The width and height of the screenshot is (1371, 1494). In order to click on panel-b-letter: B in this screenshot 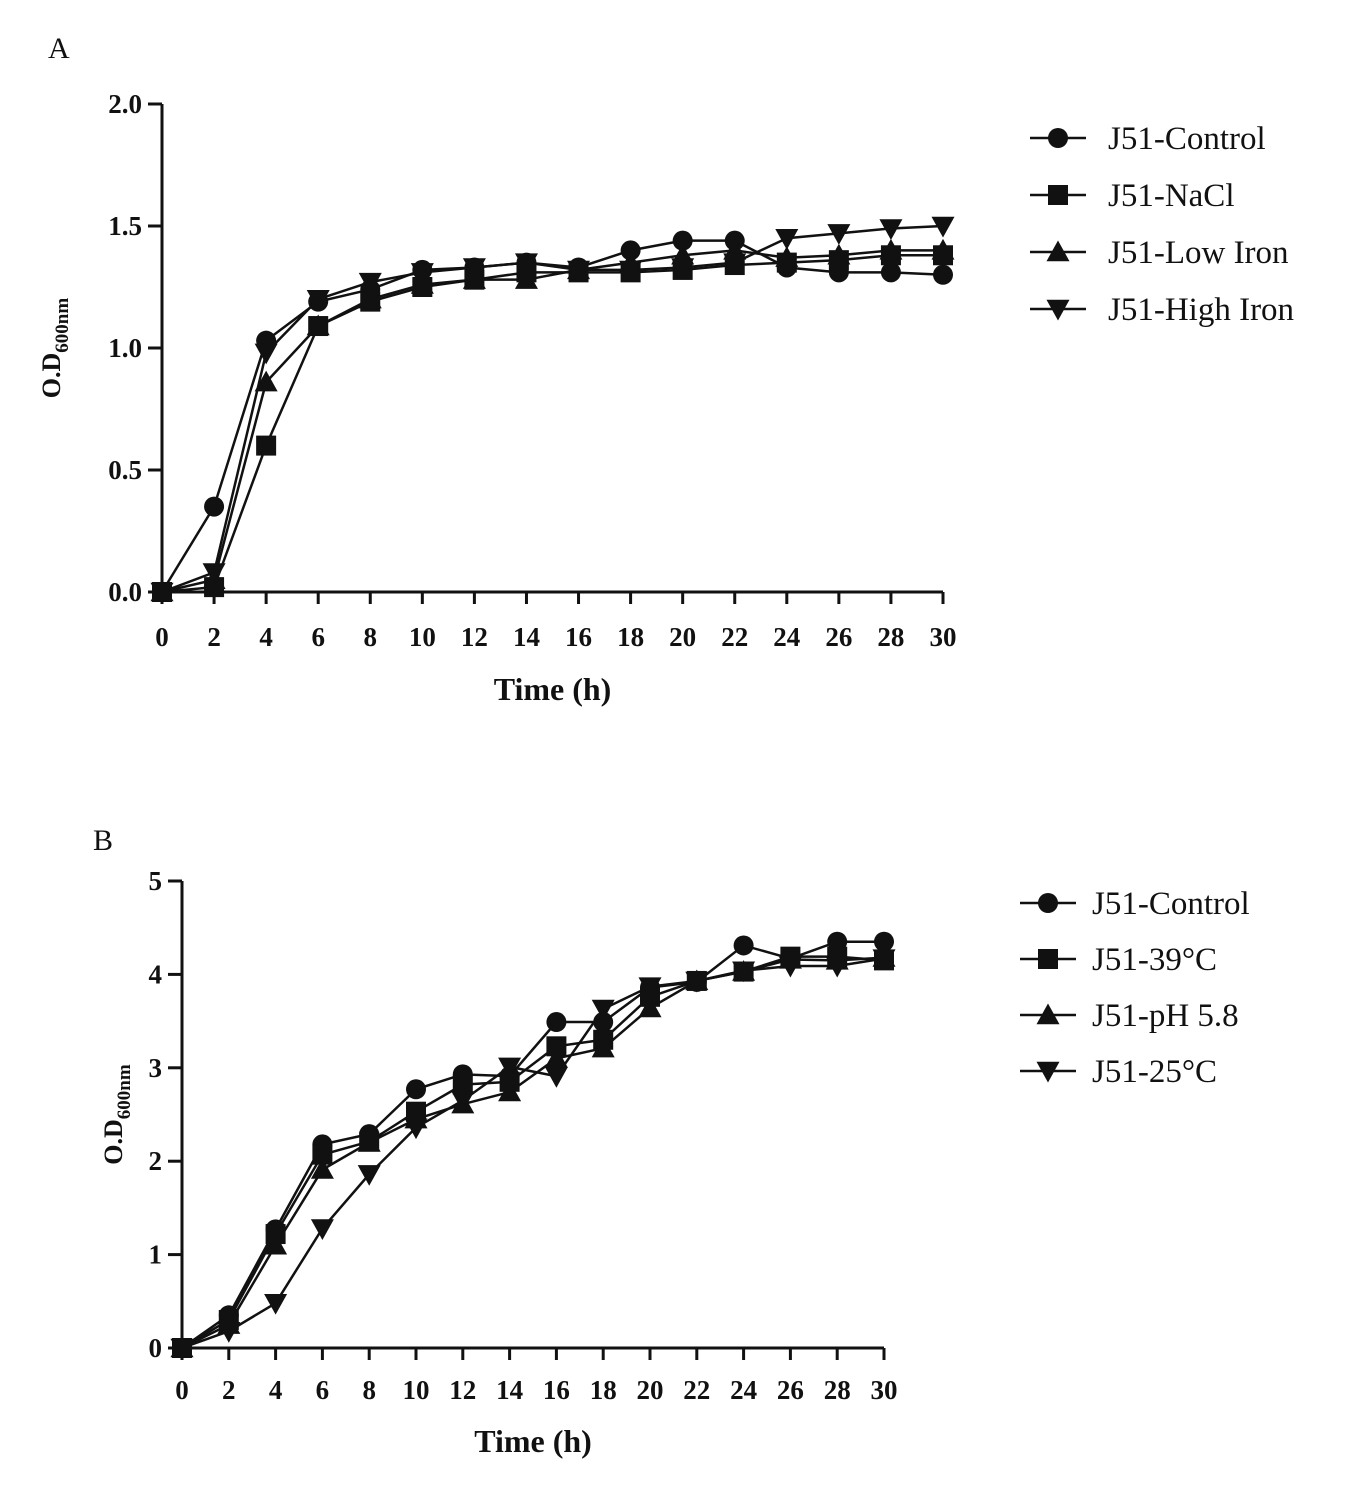, I will do `click(103, 840)`.